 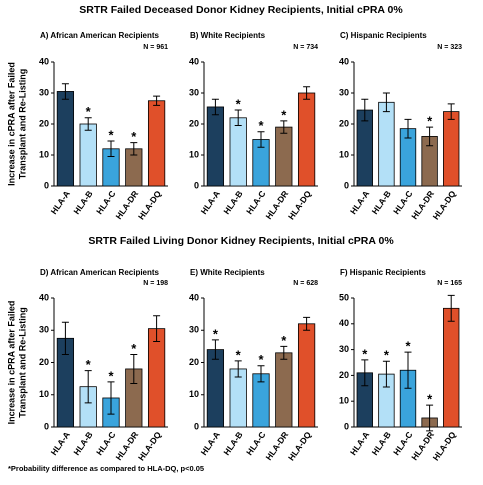 I want to click on panel-title: D) African American Recipients, so click(x=100, y=272).